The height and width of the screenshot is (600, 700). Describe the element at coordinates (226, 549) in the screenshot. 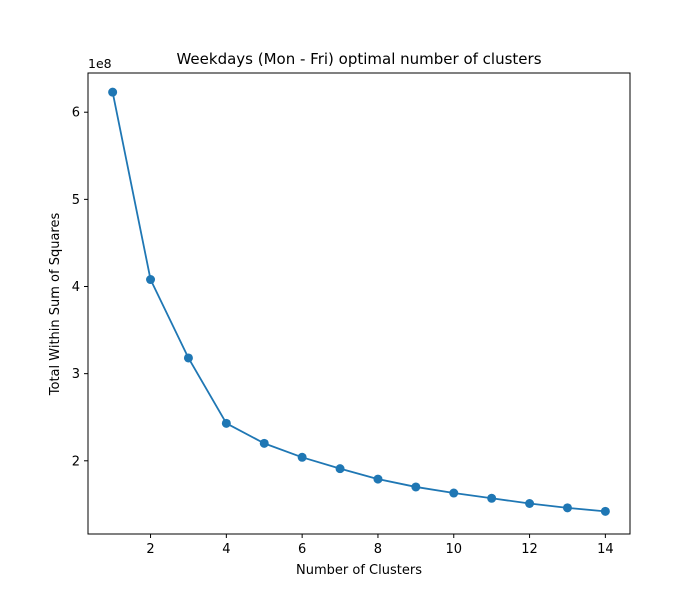

I see `x-tick-label-4: 4` at that location.